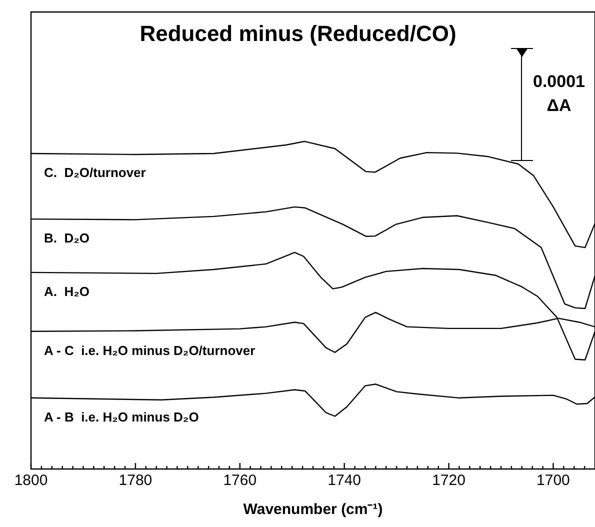  I want to click on chart-title: Reduced minus (Reduced/CO), so click(298, 33).